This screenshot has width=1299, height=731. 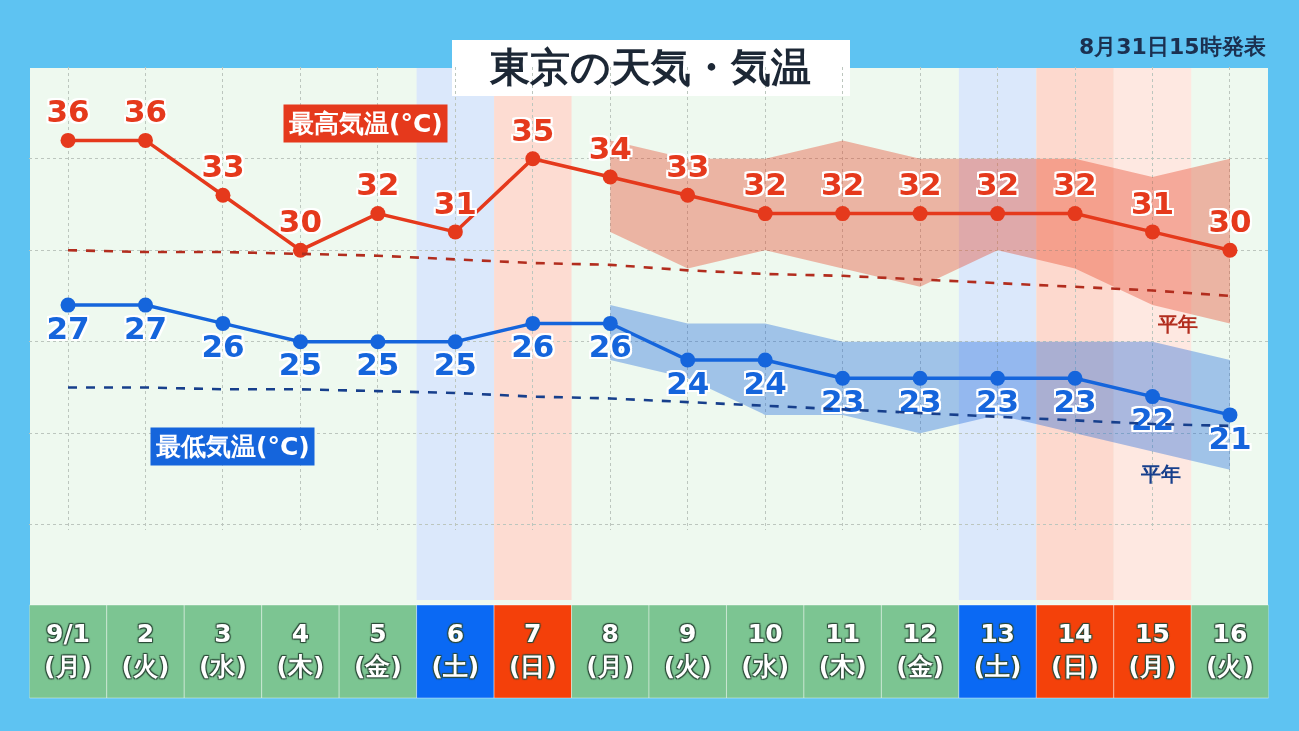 What do you see at coordinates (532, 650) in the screenshot?
I see `x-tick-label: 7 (日)` at bounding box center [532, 650].